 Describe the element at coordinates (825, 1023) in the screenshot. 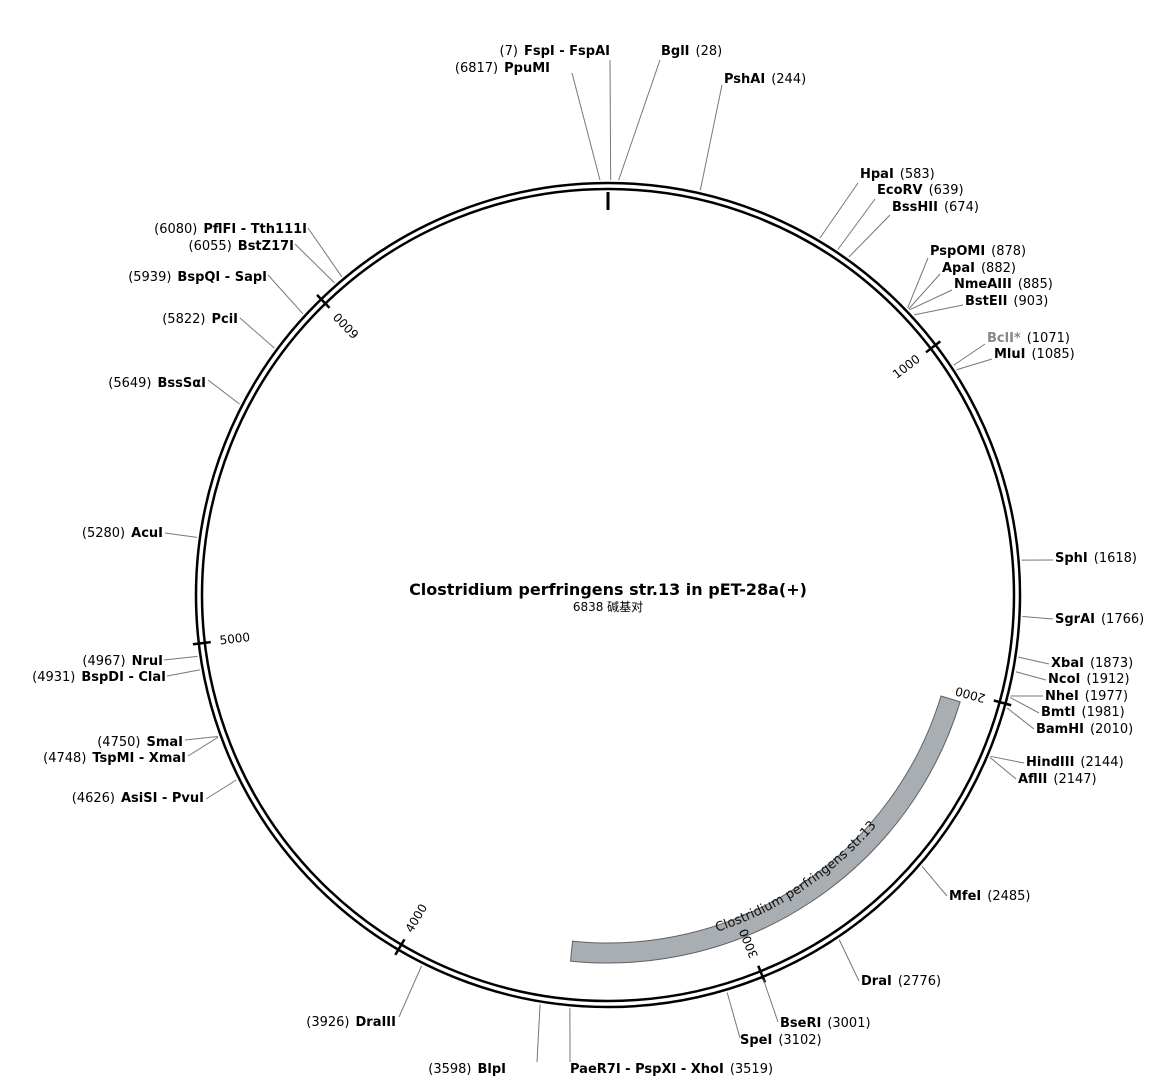

I see `site-label-bseri: BseRI (3001)` at that location.